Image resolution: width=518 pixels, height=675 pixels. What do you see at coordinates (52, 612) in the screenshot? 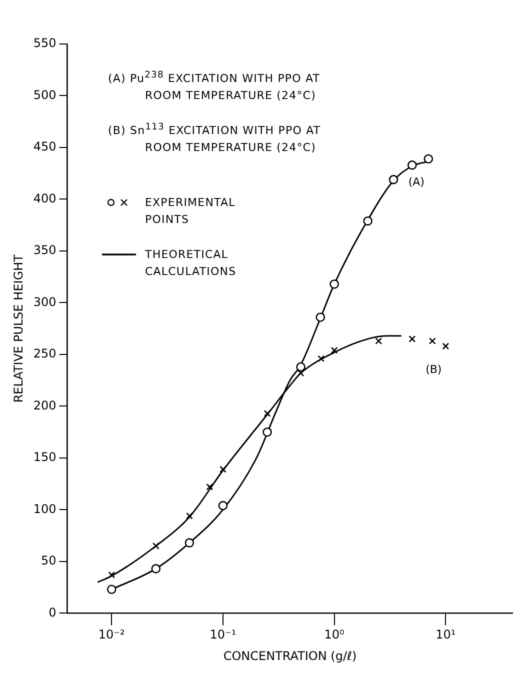
I see `y-tick-label: 0` at bounding box center [52, 612].